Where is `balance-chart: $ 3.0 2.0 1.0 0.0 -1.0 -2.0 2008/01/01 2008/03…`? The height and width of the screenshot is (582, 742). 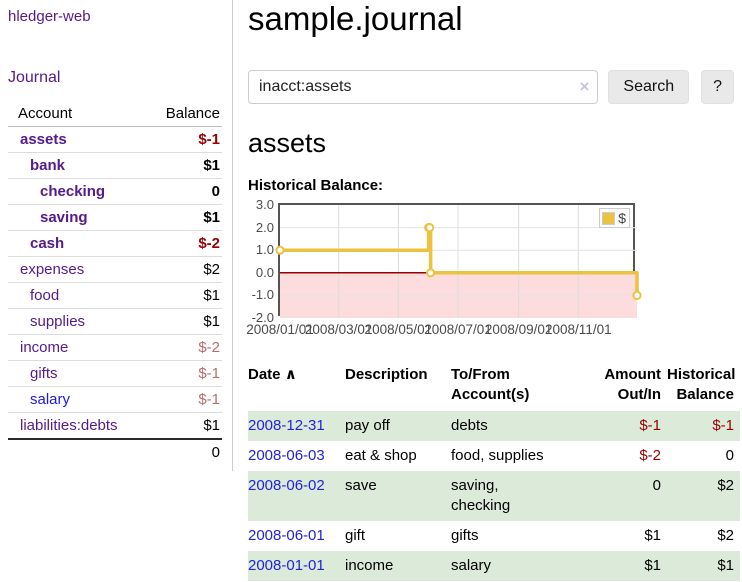
balance-chart: $ 3.0 2.0 1.0 0.0 -1.0 -2.0 2008/01/01 2008/03… is located at coordinates (444, 269).